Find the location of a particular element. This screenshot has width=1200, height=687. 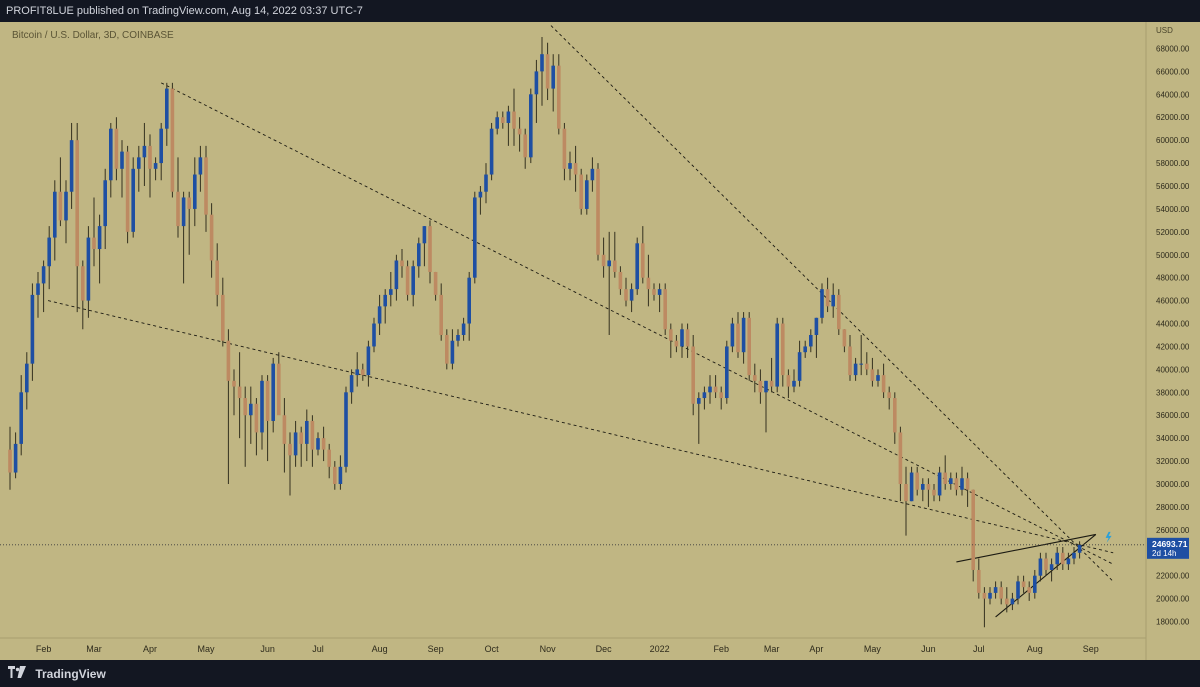

price-tick-label: 66000.00 is located at coordinates (1173, 71).